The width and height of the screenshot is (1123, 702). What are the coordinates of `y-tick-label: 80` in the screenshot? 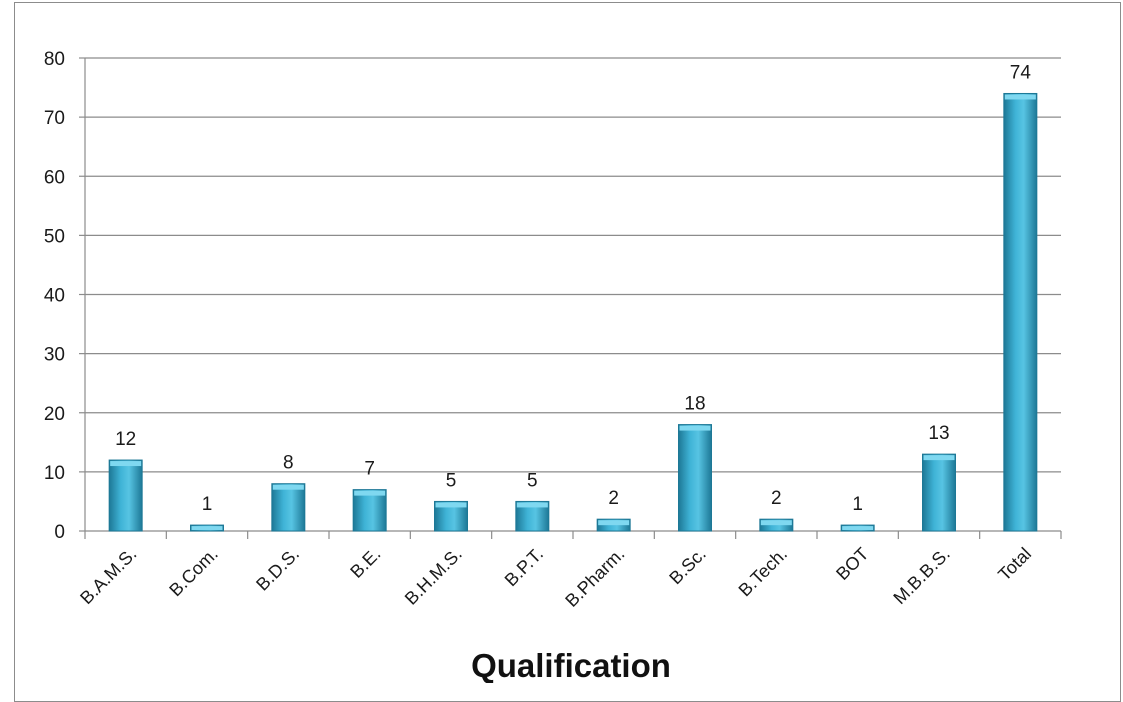 It's located at (54, 59).